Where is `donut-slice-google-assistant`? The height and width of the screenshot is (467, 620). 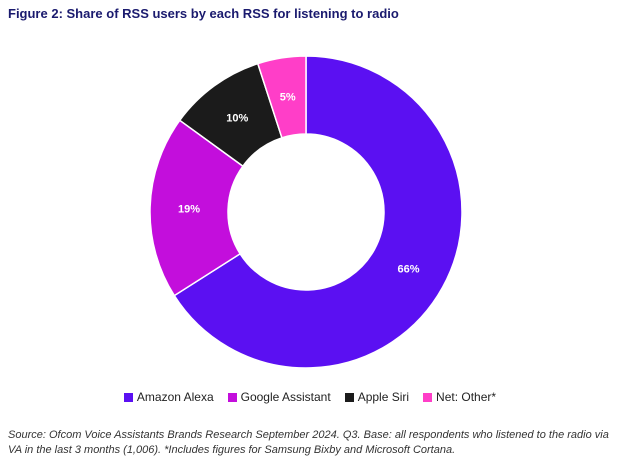 donut-slice-google-assistant is located at coordinates (196, 208).